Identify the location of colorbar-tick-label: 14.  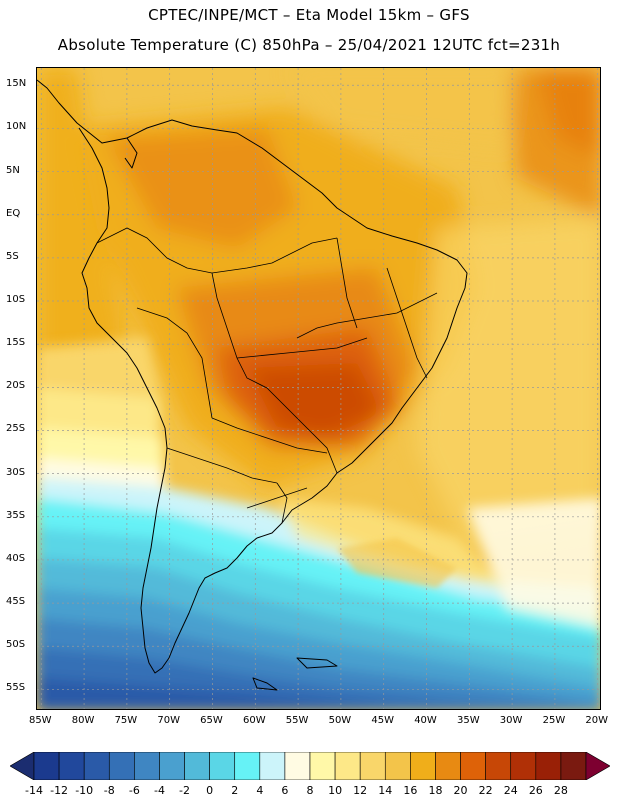
(385, 790).